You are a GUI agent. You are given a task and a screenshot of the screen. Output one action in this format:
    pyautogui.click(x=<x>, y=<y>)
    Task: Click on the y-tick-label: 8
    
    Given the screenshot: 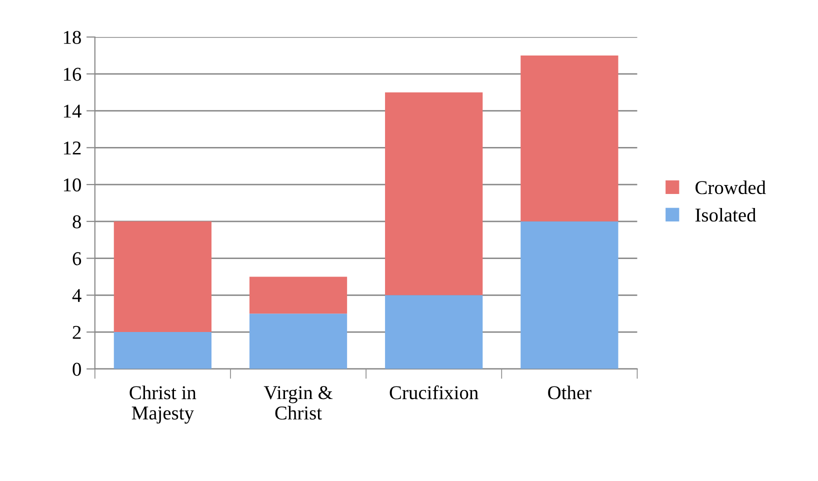 What is the action you would take?
    pyautogui.click(x=76, y=221)
    